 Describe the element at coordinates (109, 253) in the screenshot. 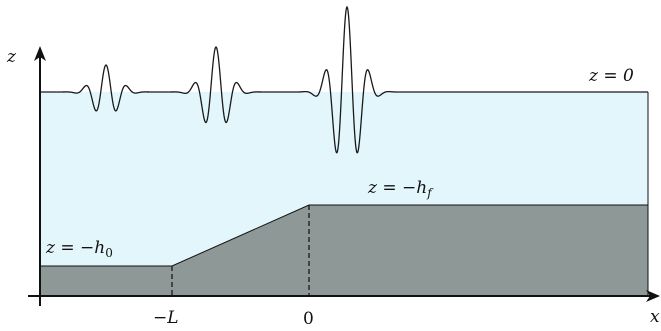

I see `deep-depth-label-sub: 0` at that location.